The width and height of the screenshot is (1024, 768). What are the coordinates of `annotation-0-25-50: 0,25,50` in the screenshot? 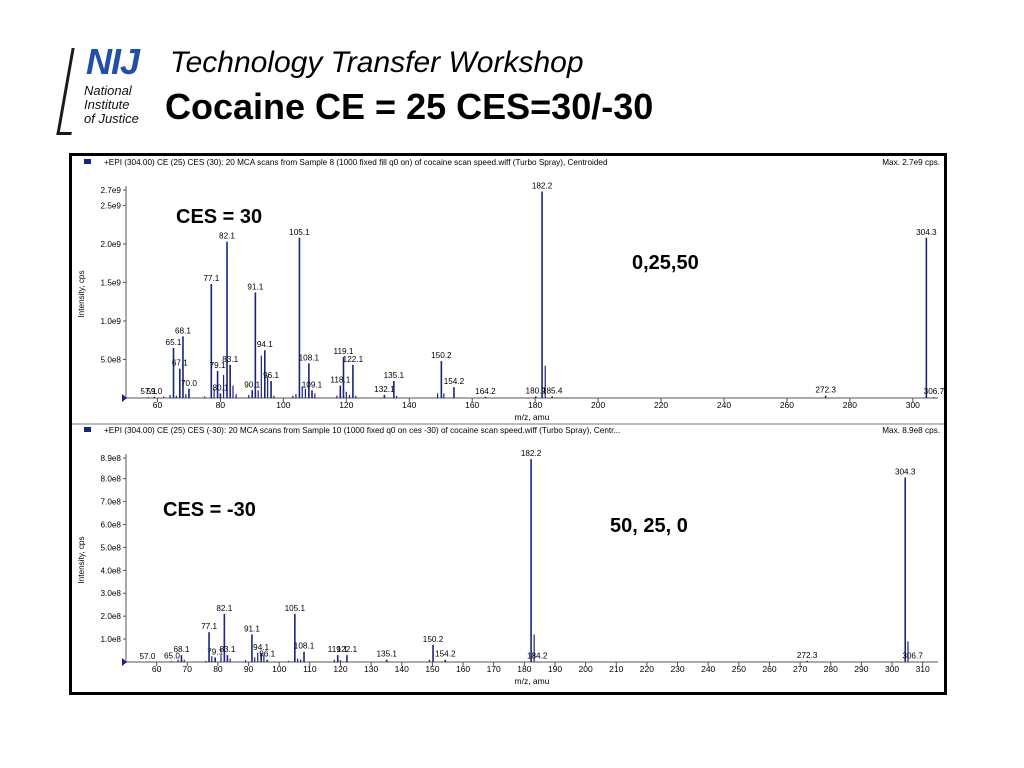 It's located at (665, 263).